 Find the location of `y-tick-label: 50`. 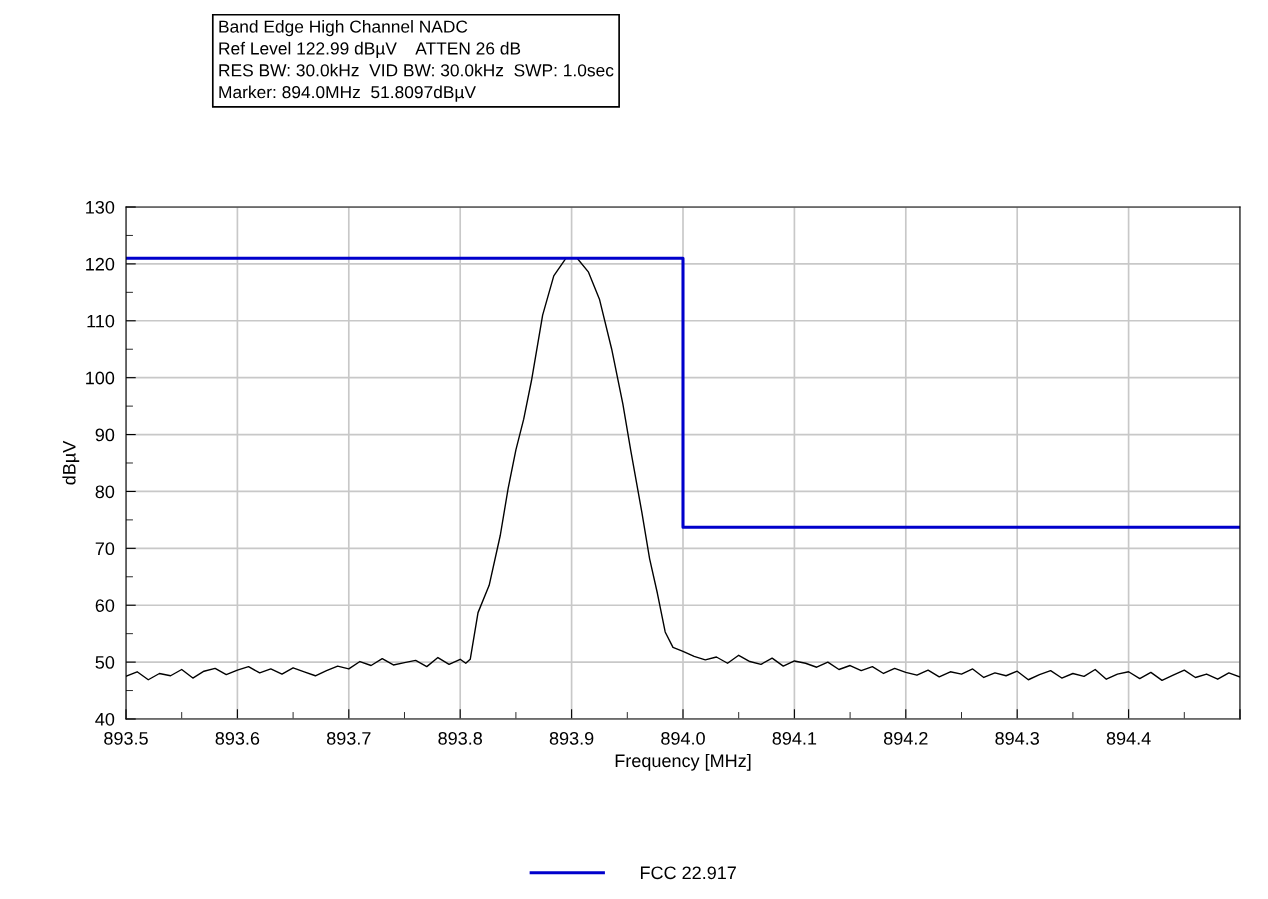

y-tick-label: 50 is located at coordinates (105, 662).